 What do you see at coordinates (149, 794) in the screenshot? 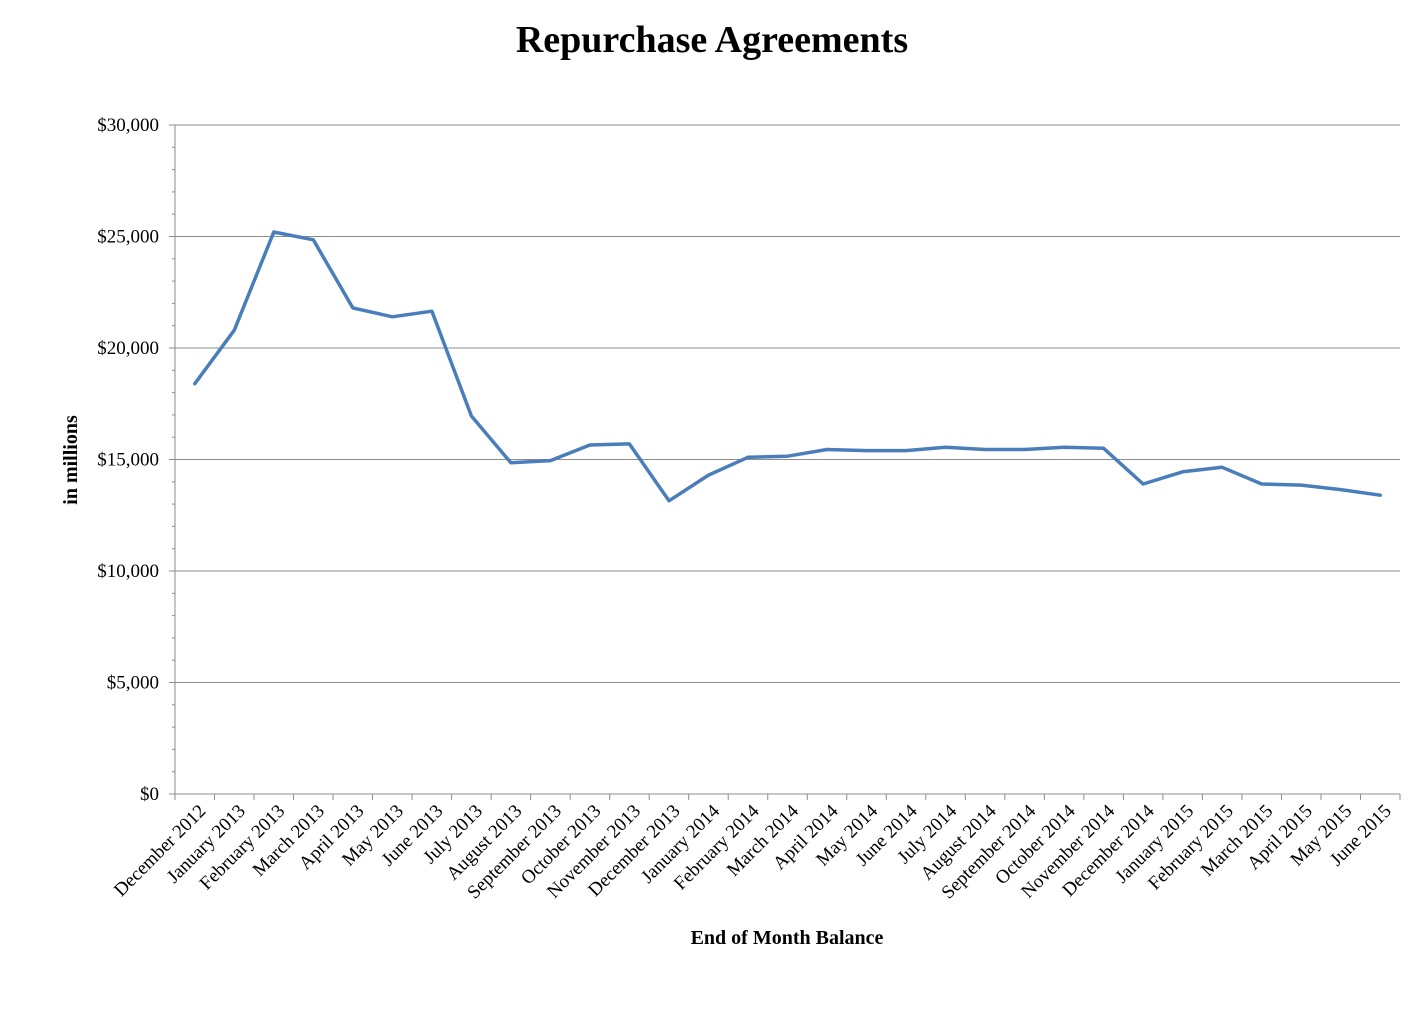
I see `y-tick-label: $0` at bounding box center [149, 794].